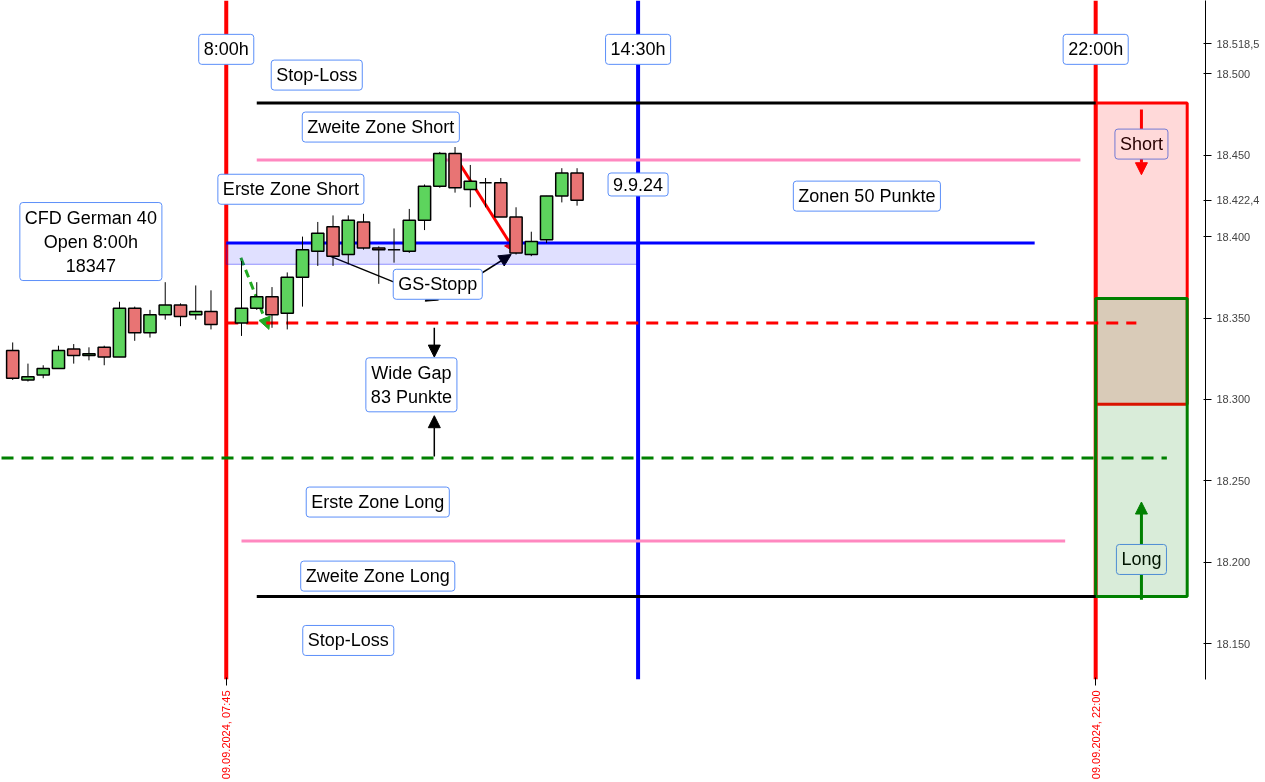  What do you see at coordinates (1141, 559) in the screenshot?
I see `annotation: Long` at bounding box center [1141, 559].